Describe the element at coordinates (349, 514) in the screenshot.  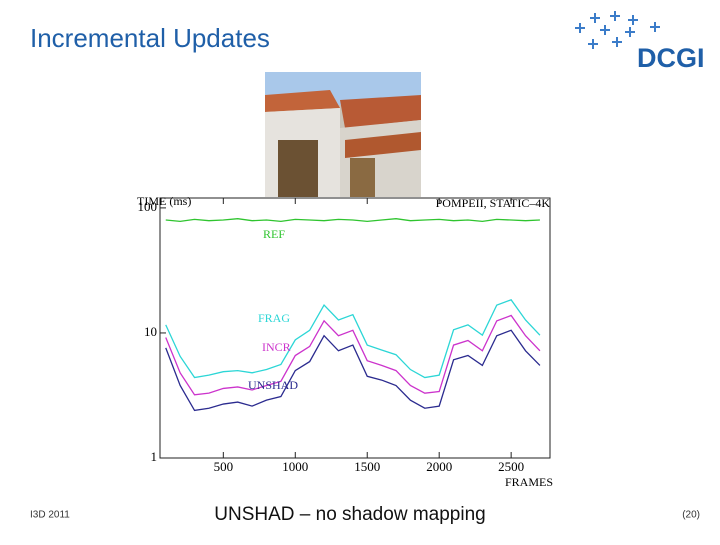
I see `footer-center: UNSHAD – no shadow mapping` at that location.